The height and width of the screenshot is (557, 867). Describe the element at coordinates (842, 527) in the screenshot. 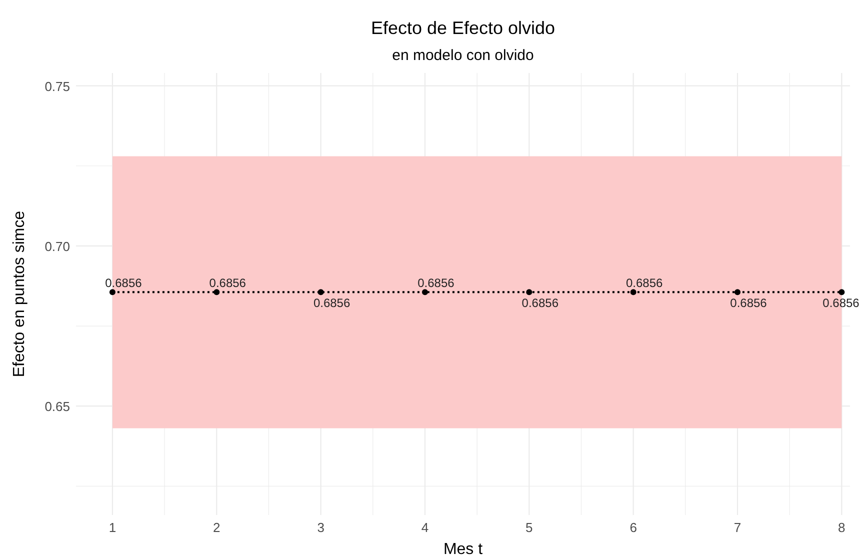

I see `x-tick-label: 8` at that location.